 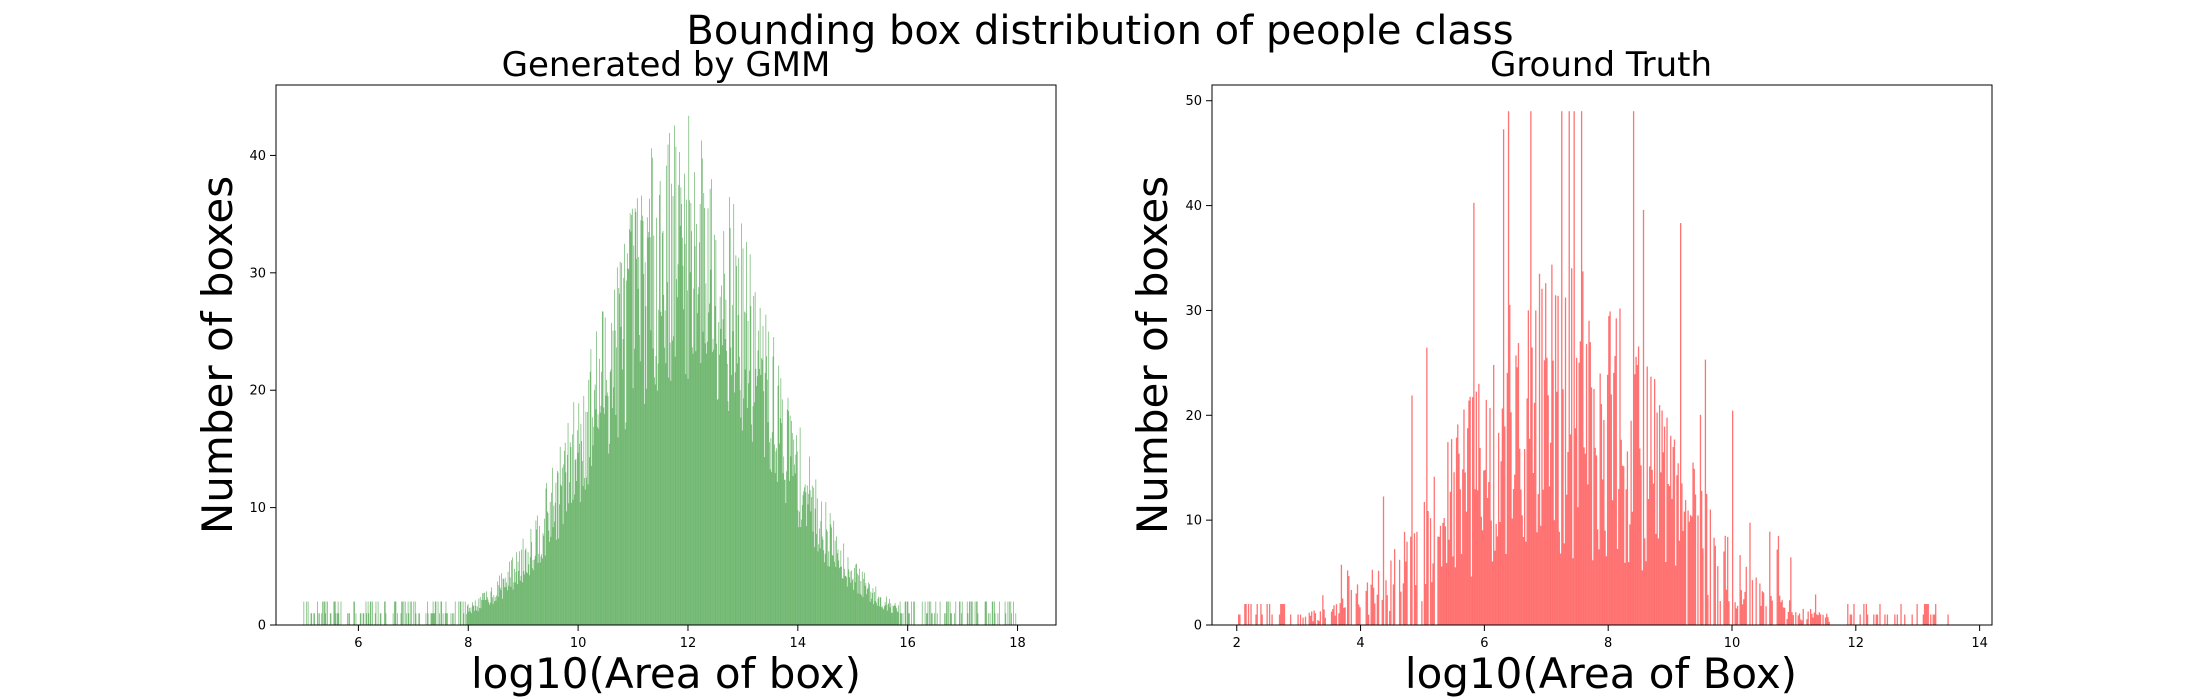 What do you see at coordinates (690, 638) in the screenshot?
I see `x-axis-ticks: 6 8 10 12 14 16 18` at bounding box center [690, 638].